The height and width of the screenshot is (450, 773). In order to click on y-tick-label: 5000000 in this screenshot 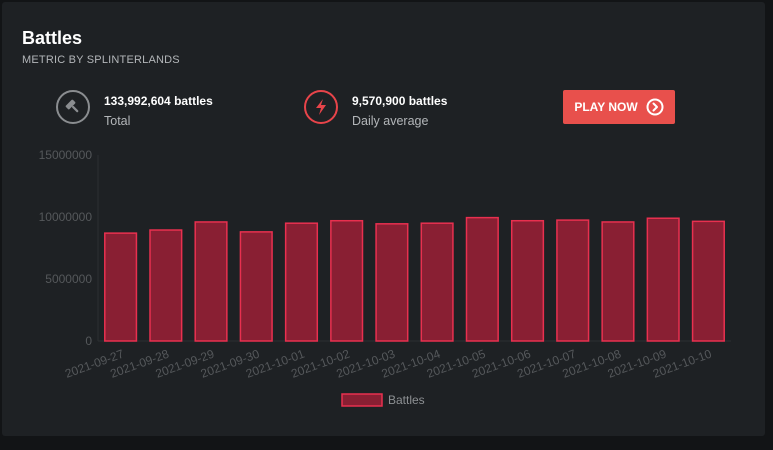, I will do `click(68, 279)`.